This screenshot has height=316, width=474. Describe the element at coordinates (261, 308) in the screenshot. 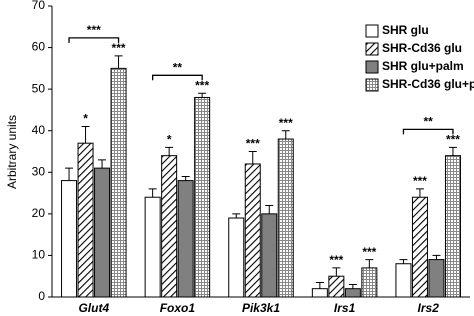

I see `x-tick-label: Pik3k1` at that location.